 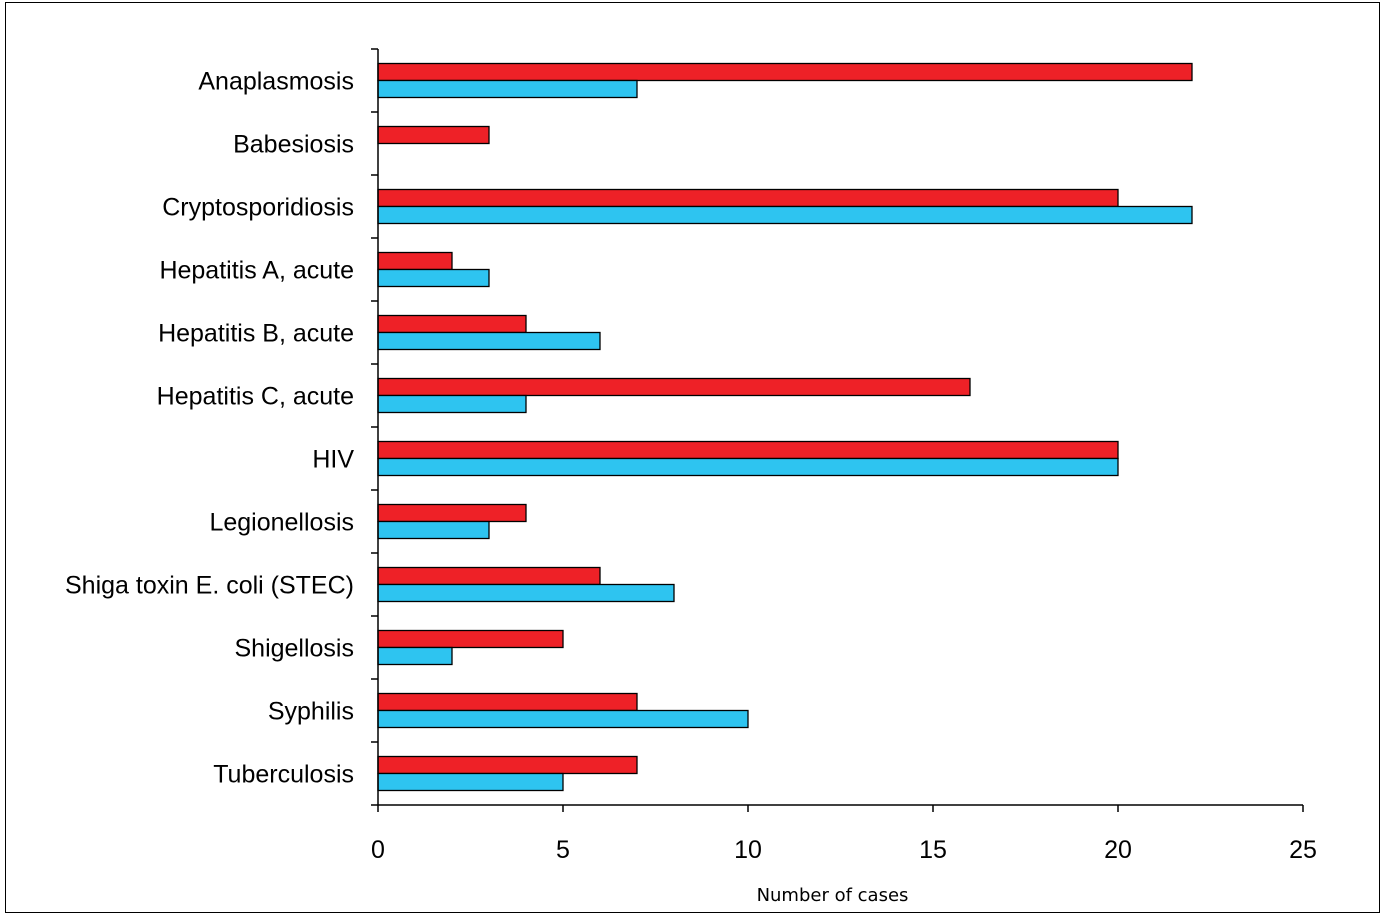 What do you see at coordinates (276, 82) in the screenshot?
I see `category-label: Anaplasmosis` at bounding box center [276, 82].